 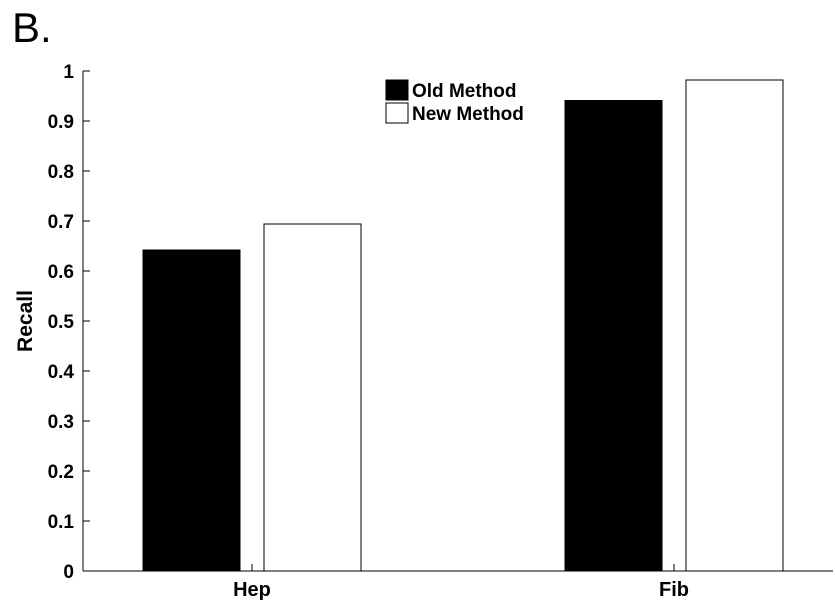 What do you see at coordinates (61, 172) in the screenshot?
I see `y-tick-label: 0.8` at bounding box center [61, 172].